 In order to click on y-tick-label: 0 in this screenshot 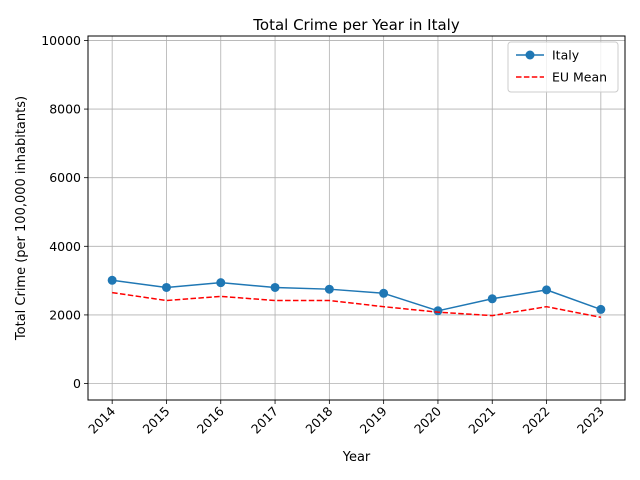, I will do `click(77, 383)`.